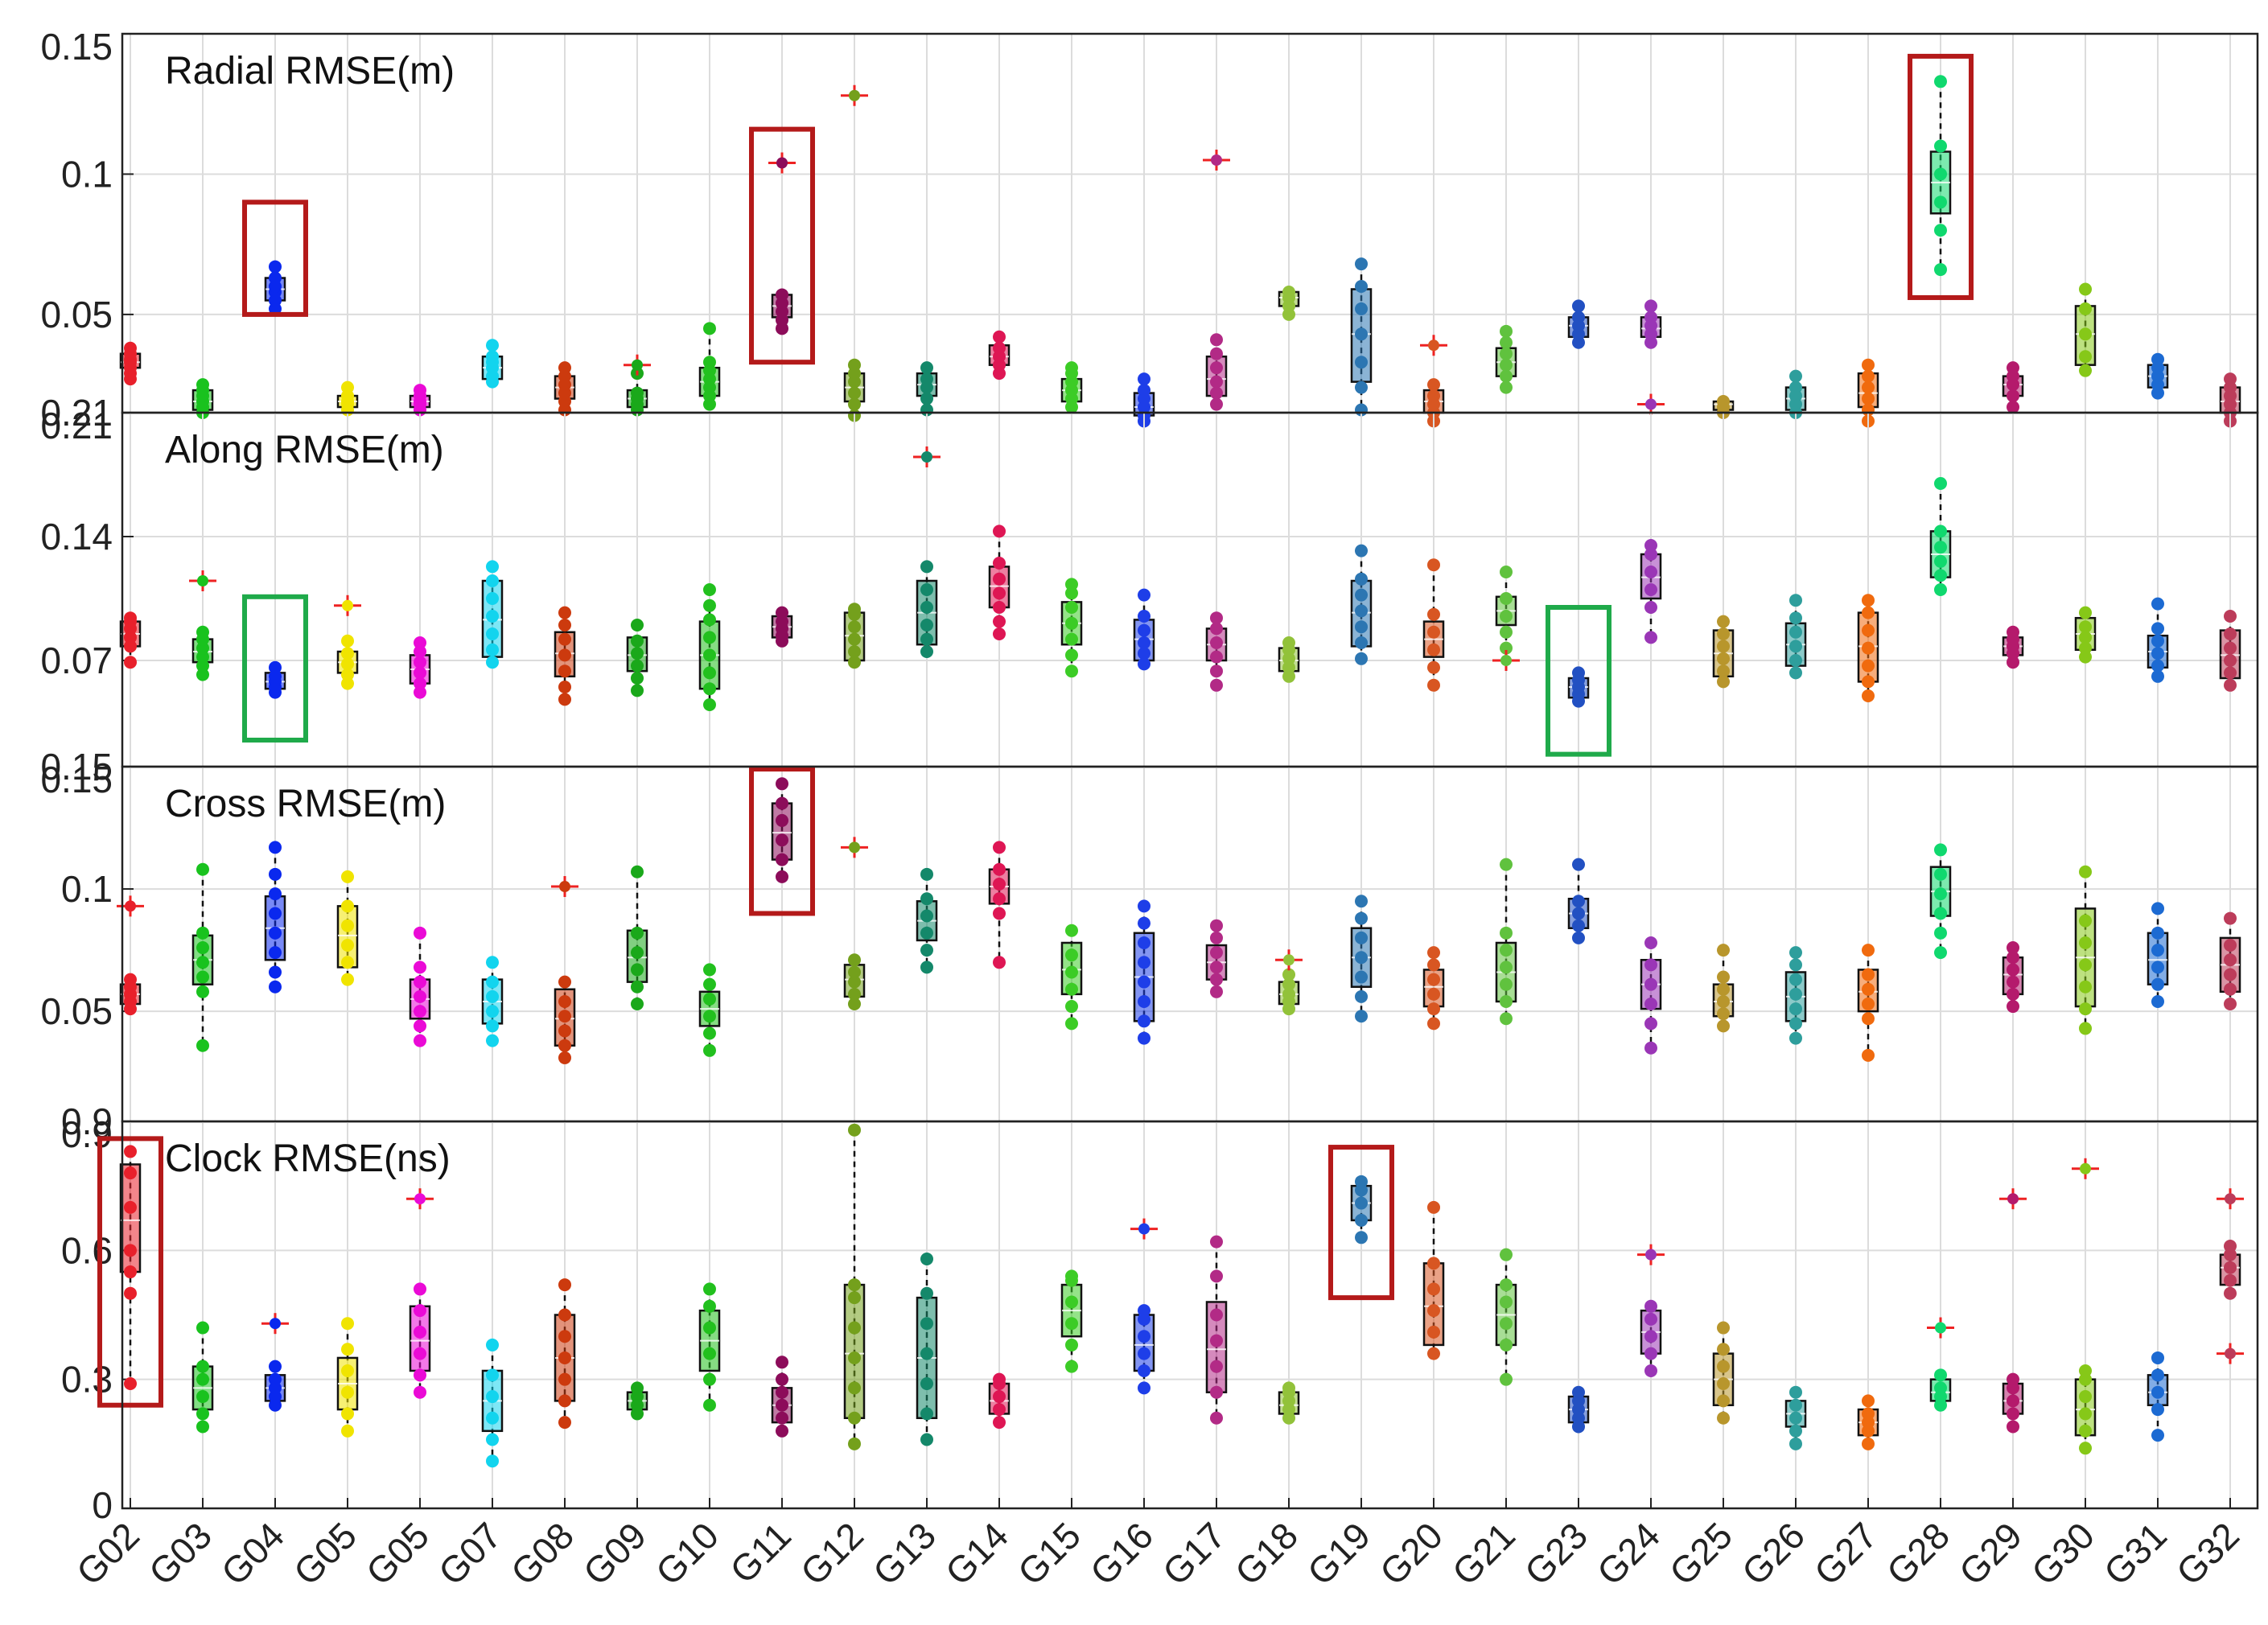 The height and width of the screenshot is (1625, 2268). I want to click on box-g14, so click(999, 355).